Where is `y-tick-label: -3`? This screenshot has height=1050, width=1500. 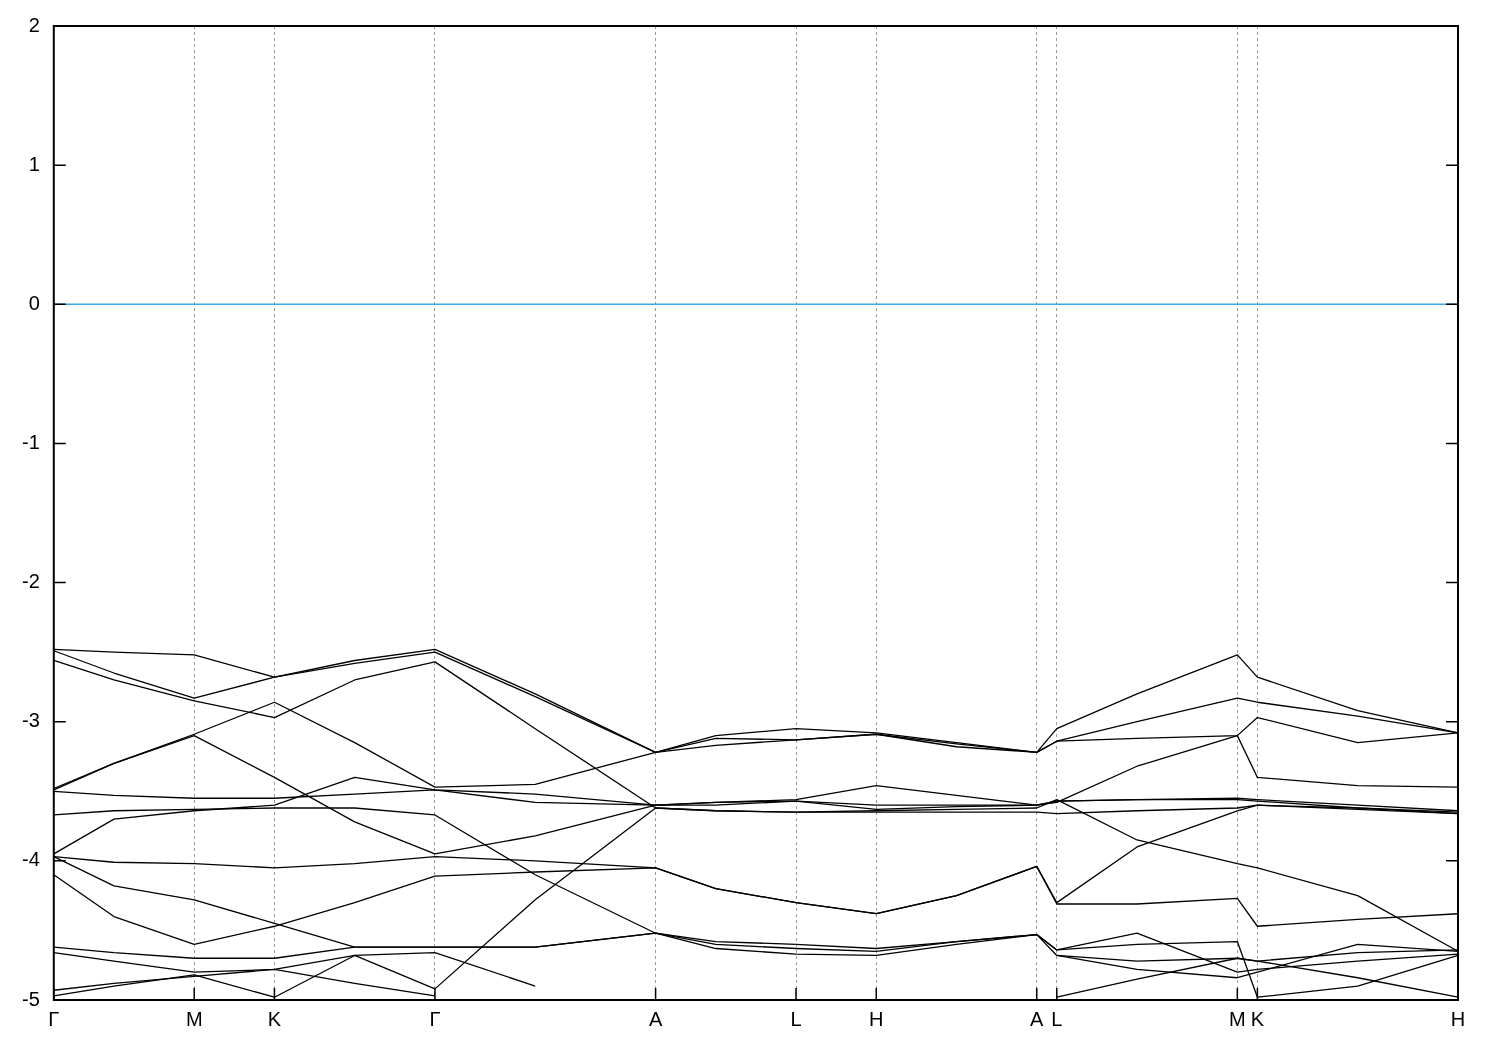 y-tick-label: -3 is located at coordinates (30, 720).